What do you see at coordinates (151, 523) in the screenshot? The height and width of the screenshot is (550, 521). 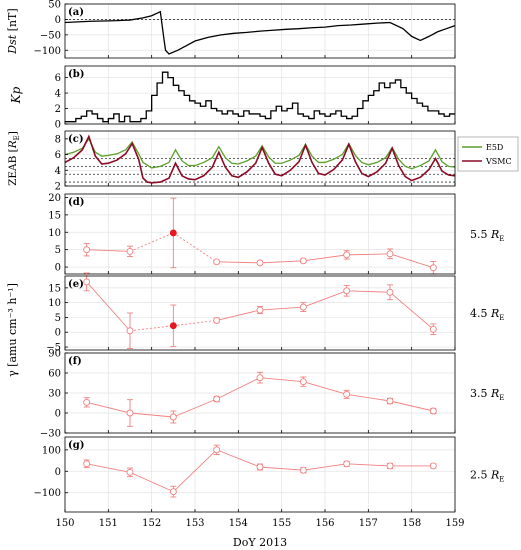 I see `x-tick-label: 152` at bounding box center [151, 523].